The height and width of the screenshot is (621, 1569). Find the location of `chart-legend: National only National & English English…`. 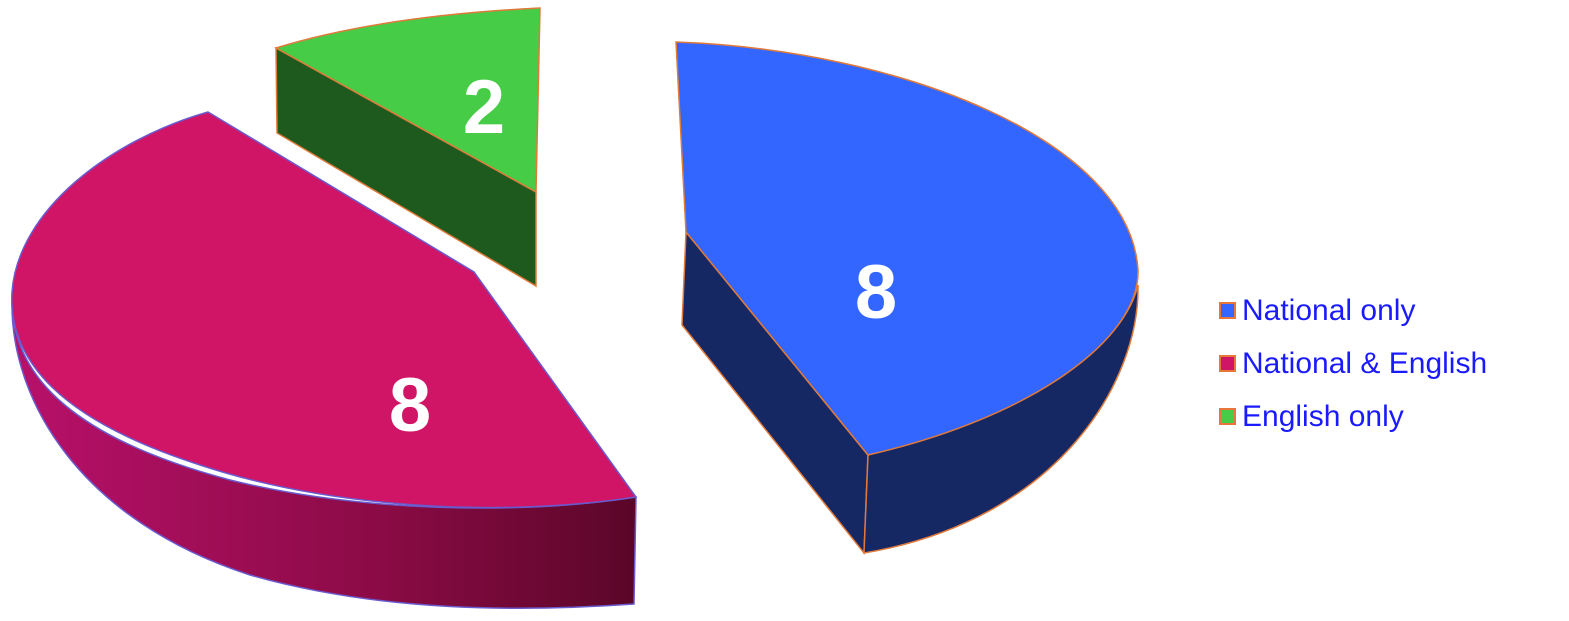

chart-legend: National only National & English English… is located at coordinates (1353, 363).